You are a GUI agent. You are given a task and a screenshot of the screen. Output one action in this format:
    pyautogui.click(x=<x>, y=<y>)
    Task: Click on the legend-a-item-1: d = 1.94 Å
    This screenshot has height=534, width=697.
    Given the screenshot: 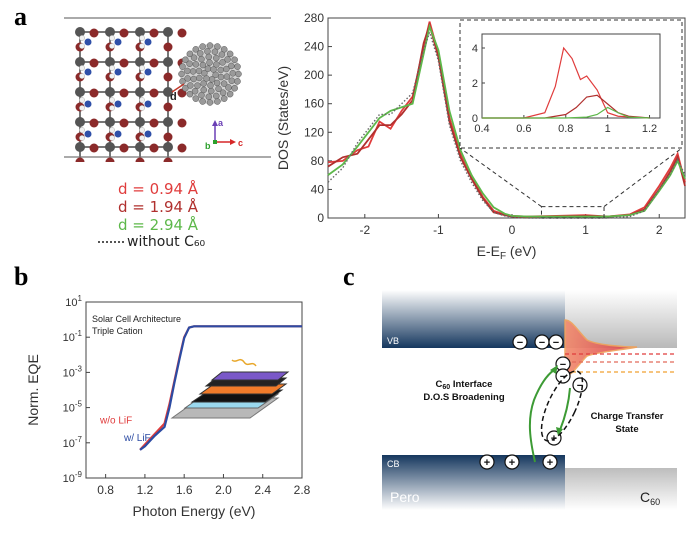 What is the action you would take?
    pyautogui.click(x=158, y=207)
    